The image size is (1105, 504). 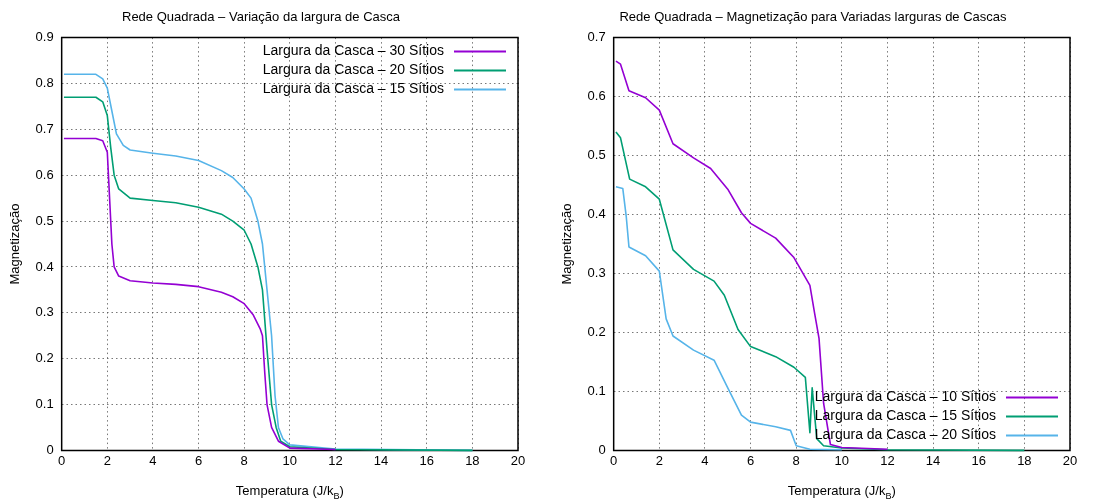 I want to click on legend-label: Largura da Casca – 30 Sítios, so click(x=353, y=50).